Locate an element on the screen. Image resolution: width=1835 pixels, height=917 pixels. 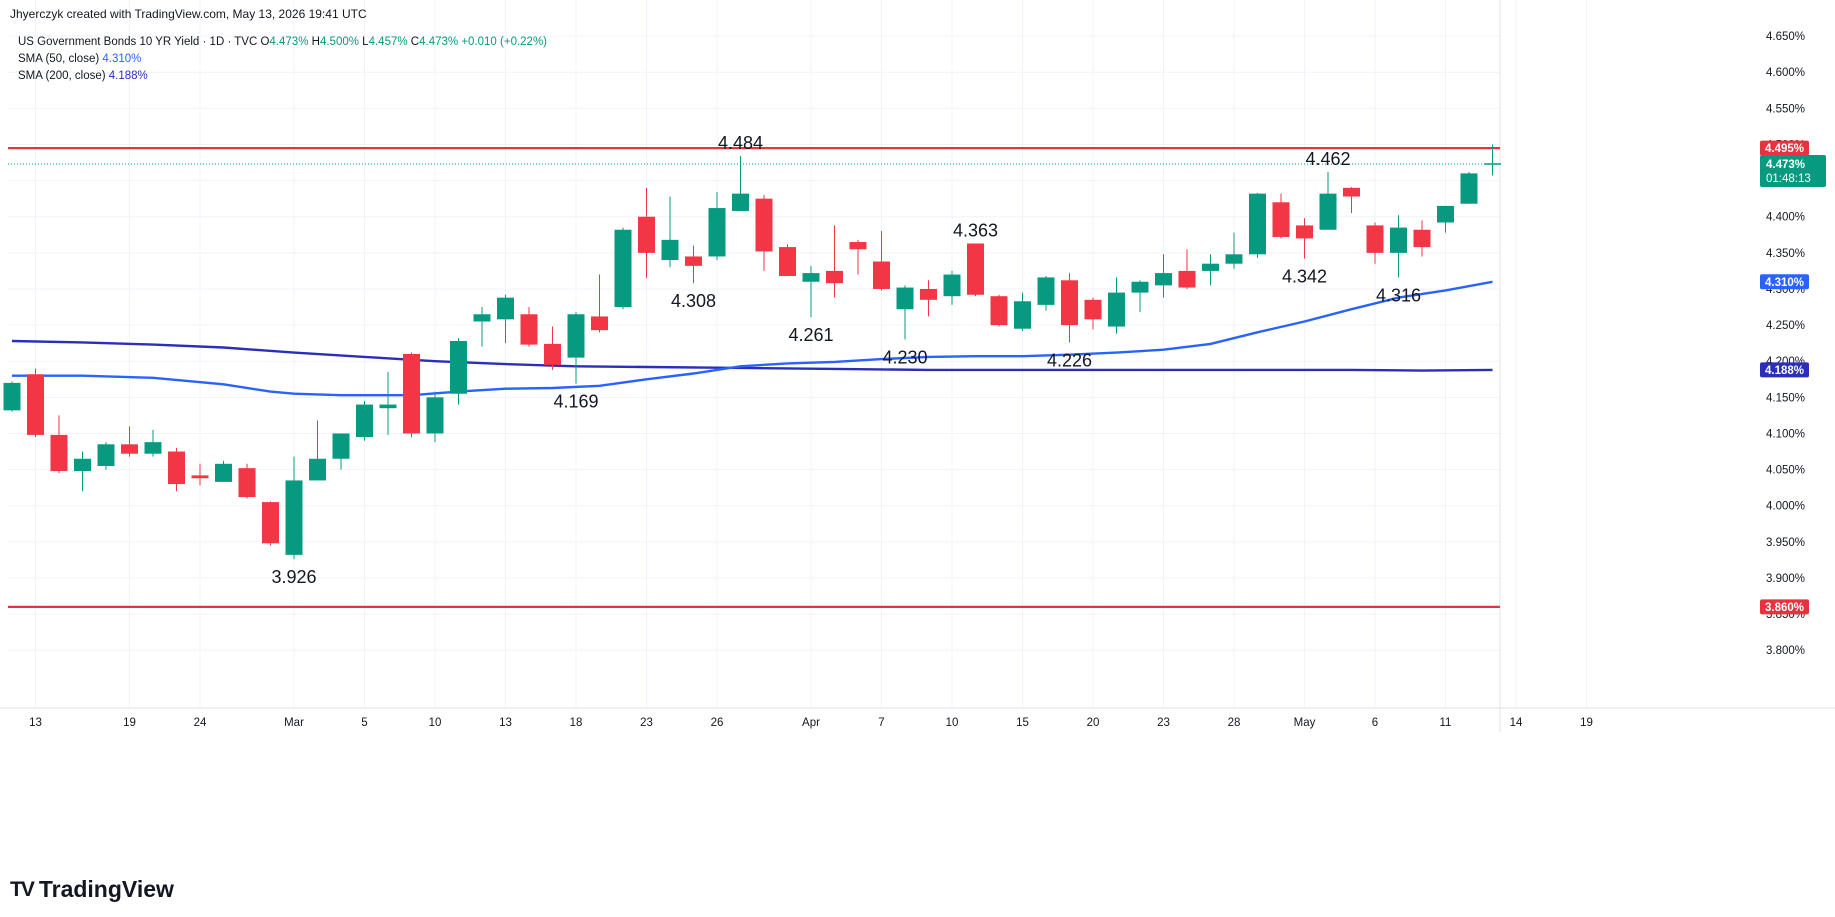
sma200-price-tag-label: 4.188% is located at coordinates (1784, 371).